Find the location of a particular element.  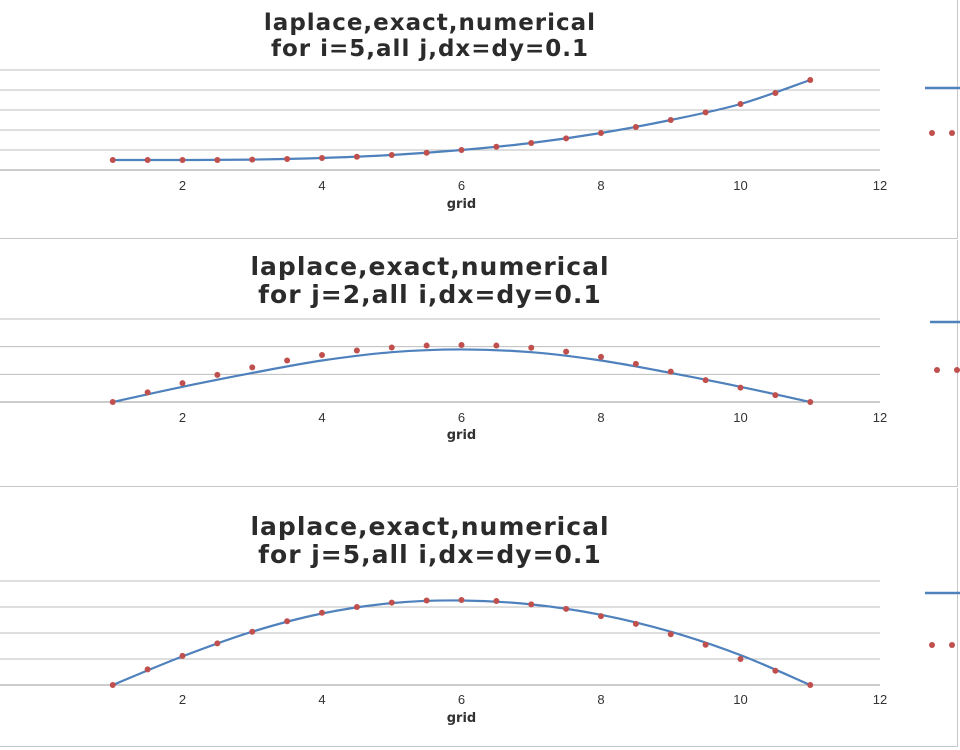

exact-series-line is located at coordinates (461, 376).